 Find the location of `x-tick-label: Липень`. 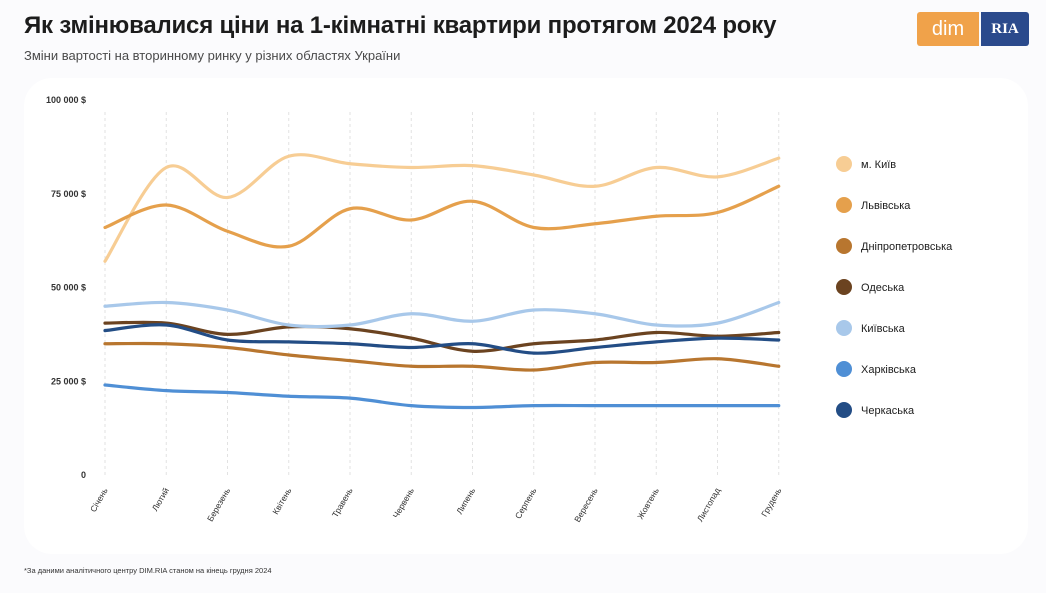

x-tick-label: Липень is located at coordinates (465, 501).